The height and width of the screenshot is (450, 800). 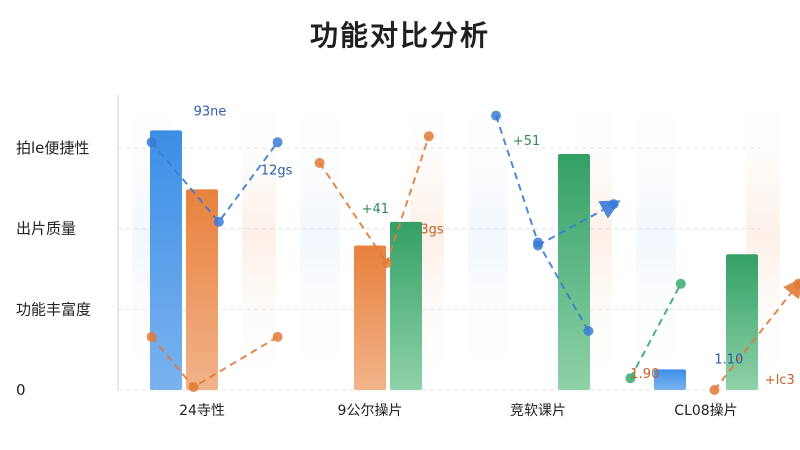 What do you see at coordinates (202, 411) in the screenshot?
I see `x-tick-label: 24寺性` at bounding box center [202, 411].